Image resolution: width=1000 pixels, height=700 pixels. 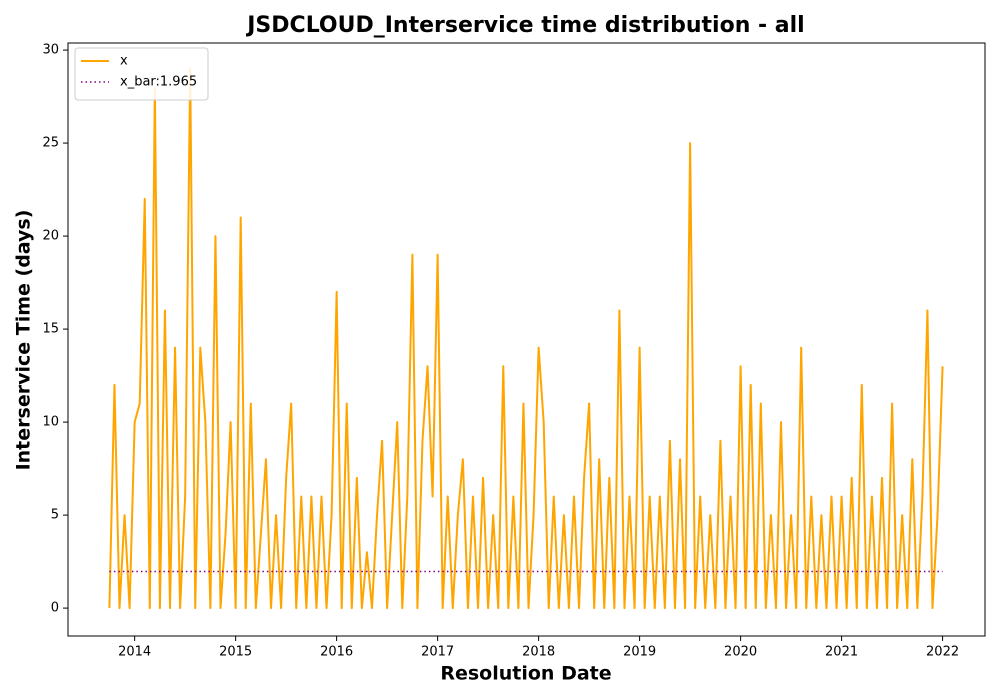 I want to click on y-tick-label: 20, so click(x=50, y=236).